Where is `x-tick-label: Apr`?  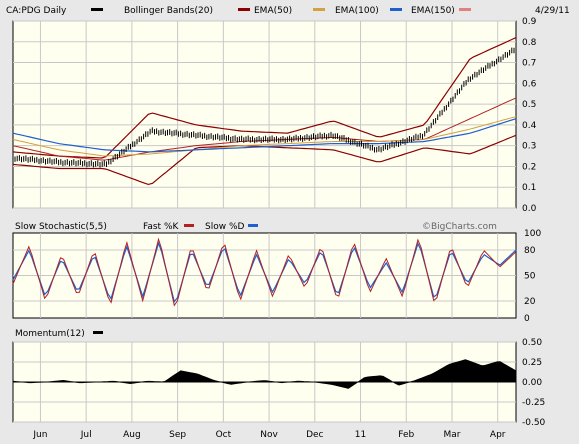
x-tick-label: Apr is located at coordinates (498, 435).